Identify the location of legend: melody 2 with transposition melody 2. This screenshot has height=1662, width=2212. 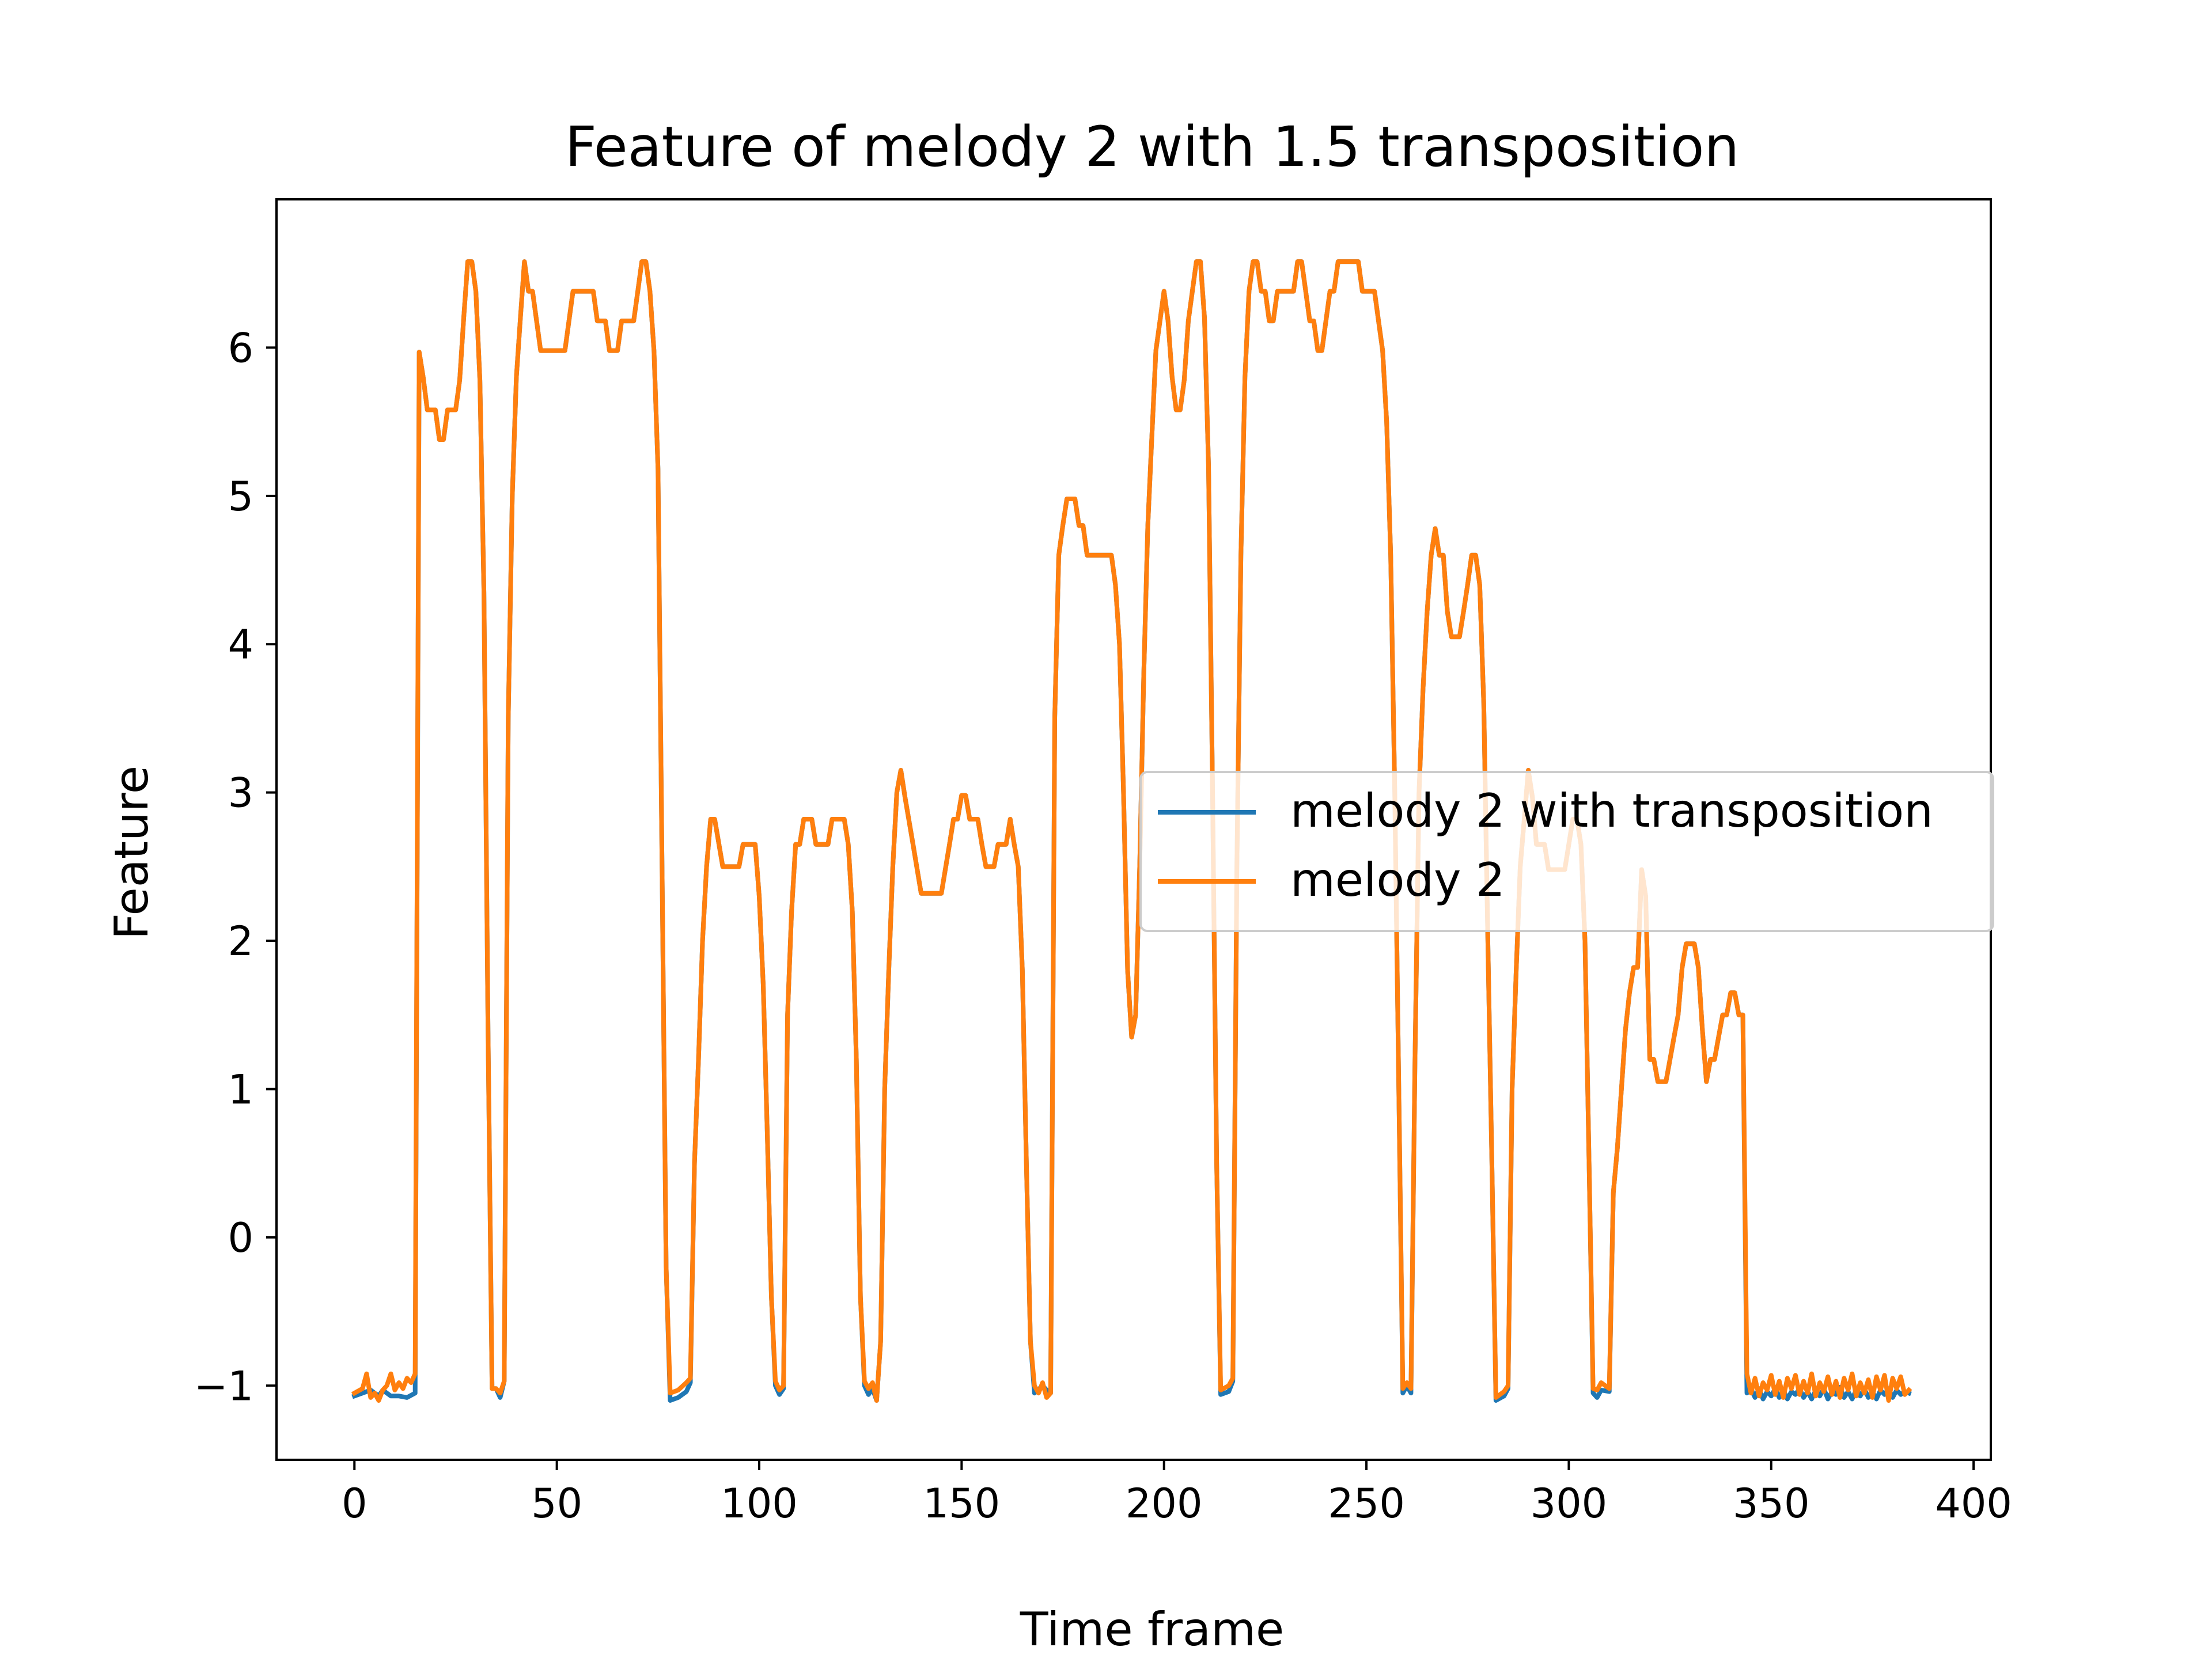
(1566, 852).